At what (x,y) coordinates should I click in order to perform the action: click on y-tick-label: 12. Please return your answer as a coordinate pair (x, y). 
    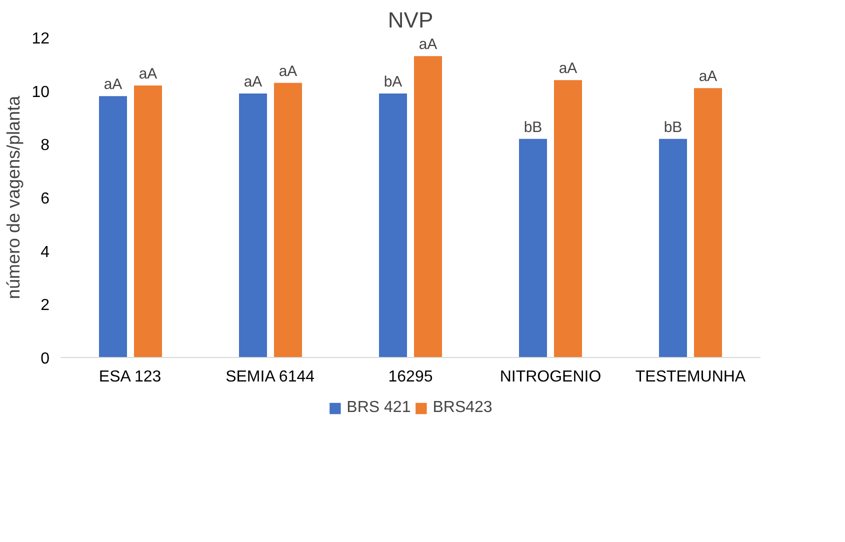
    Looking at the image, I should click on (41, 39).